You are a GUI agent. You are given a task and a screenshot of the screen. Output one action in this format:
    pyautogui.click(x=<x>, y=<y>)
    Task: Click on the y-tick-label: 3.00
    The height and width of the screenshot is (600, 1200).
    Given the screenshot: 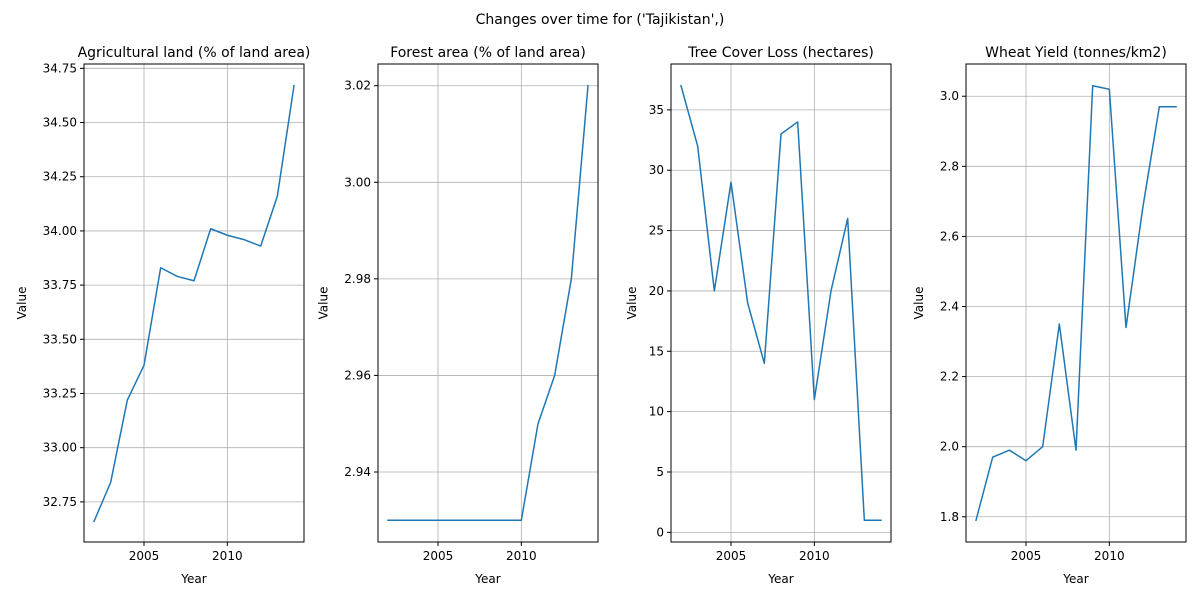 What is the action you would take?
    pyautogui.click(x=357, y=182)
    